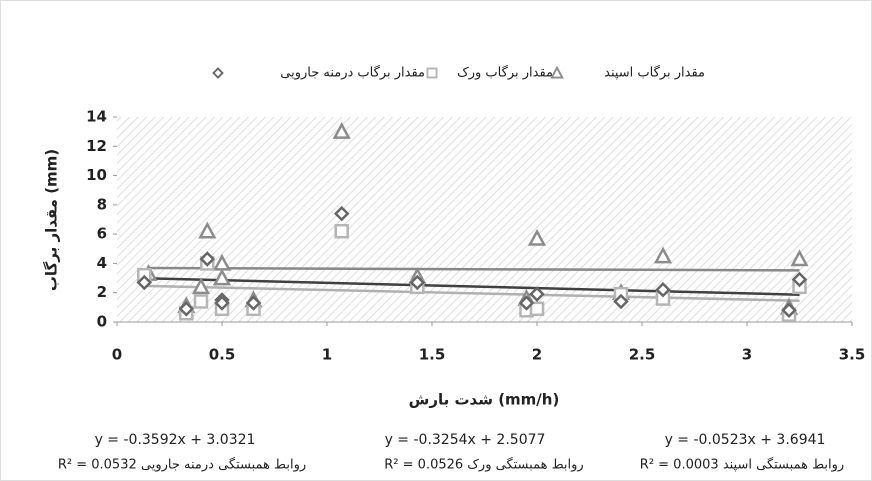 This screenshot has height=481, width=872. I want to click on x-tick-label: 3, so click(747, 355).